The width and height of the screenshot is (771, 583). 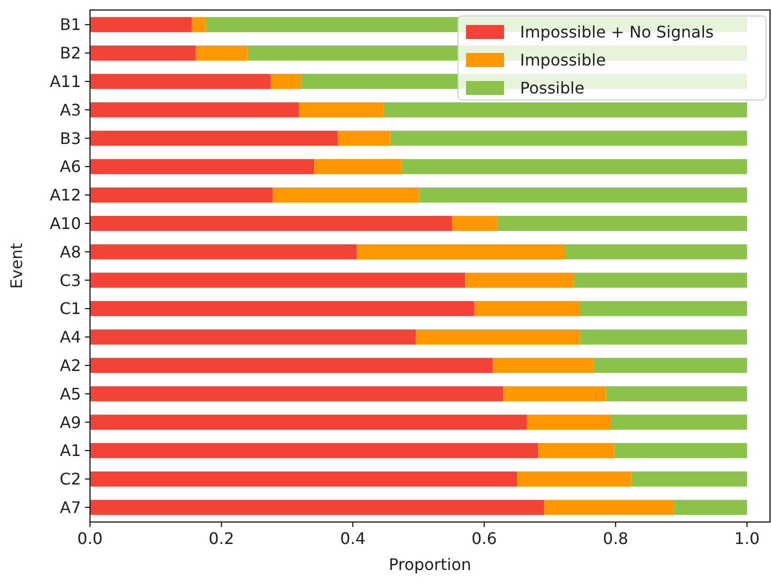 What do you see at coordinates (484, 538) in the screenshot?
I see `x-tick-label: 0.6` at bounding box center [484, 538].